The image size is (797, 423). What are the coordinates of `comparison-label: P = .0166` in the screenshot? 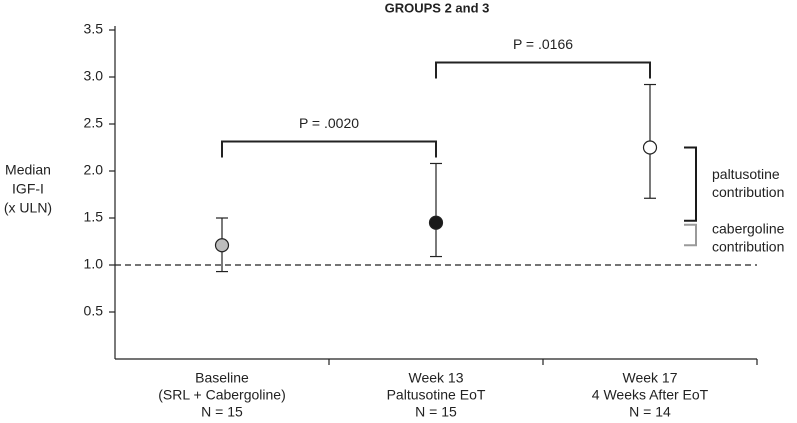 It's located at (543, 44).